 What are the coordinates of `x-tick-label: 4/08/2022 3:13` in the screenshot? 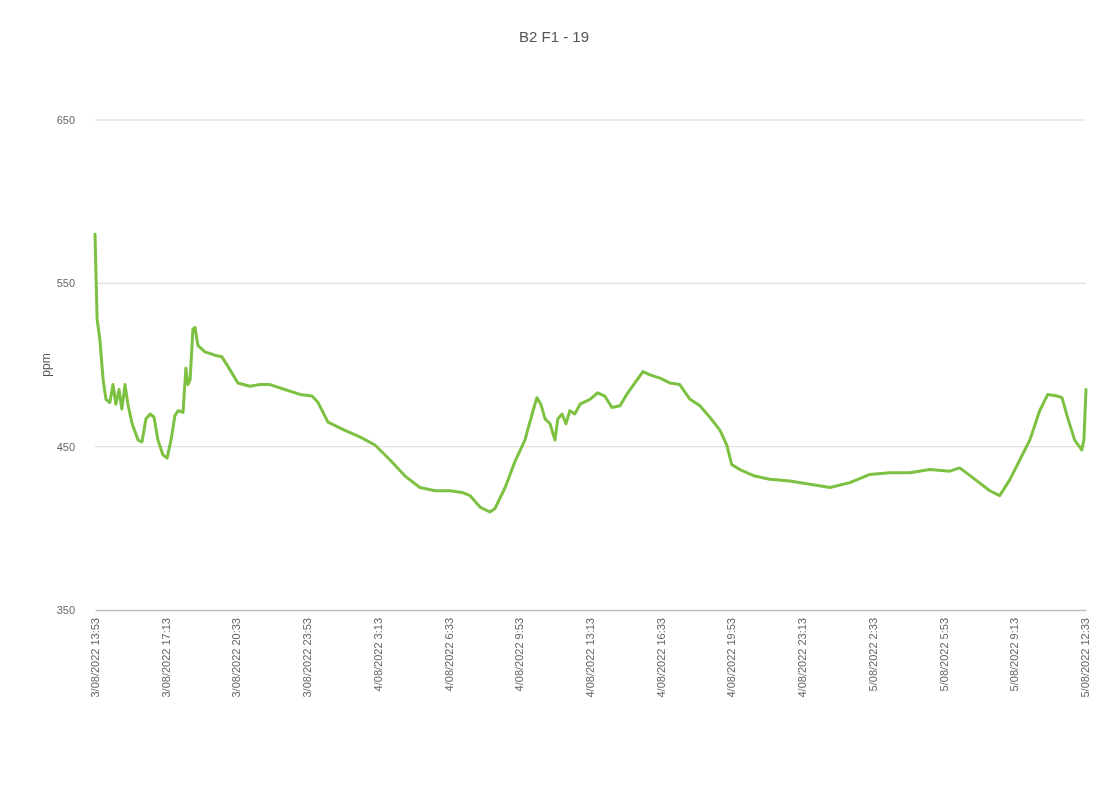 It's located at (377, 655).